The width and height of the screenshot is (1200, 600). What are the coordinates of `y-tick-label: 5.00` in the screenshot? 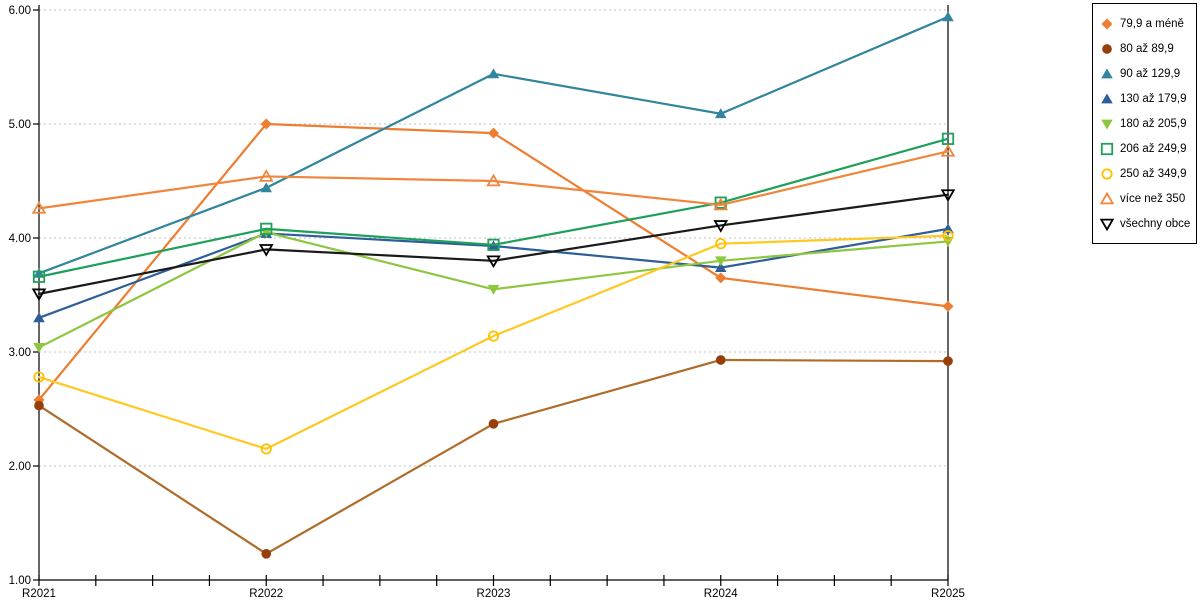 It's located at (20, 125).